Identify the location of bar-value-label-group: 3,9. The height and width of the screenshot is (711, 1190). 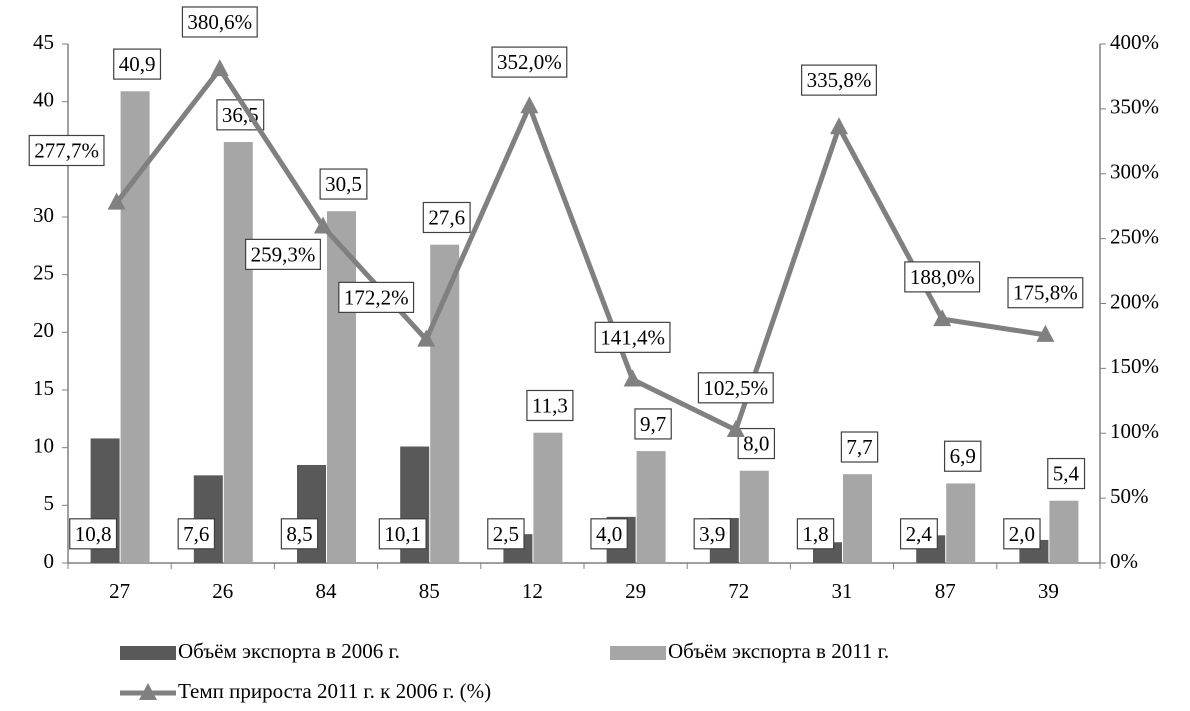
(712, 534).